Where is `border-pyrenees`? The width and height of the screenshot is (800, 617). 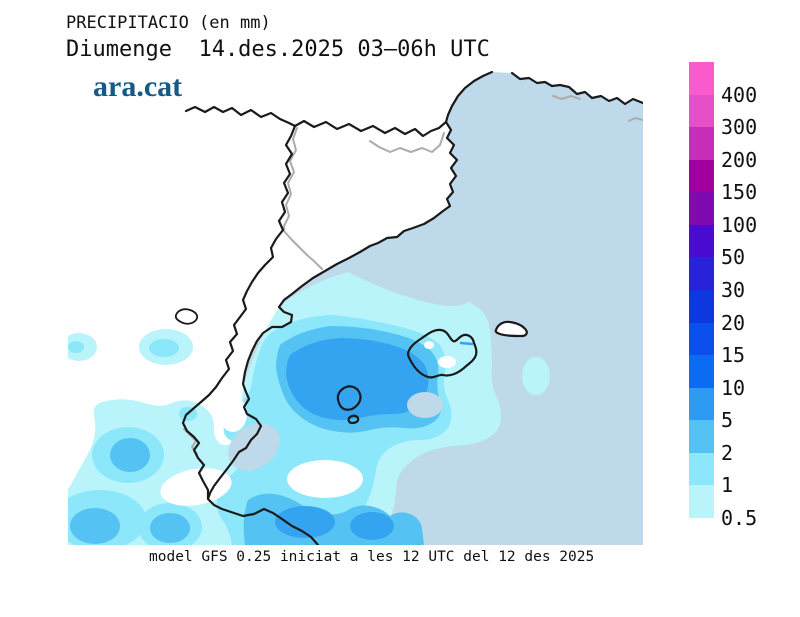 border-pyrenees is located at coordinates (316, 121).